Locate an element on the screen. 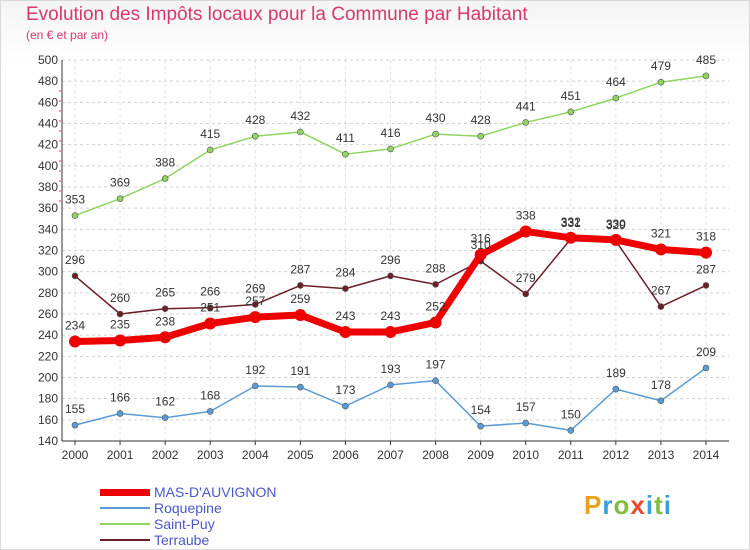 Image resolution: width=750 pixels, height=550 pixels. data-label-saint-puy: 353 is located at coordinates (75, 200).